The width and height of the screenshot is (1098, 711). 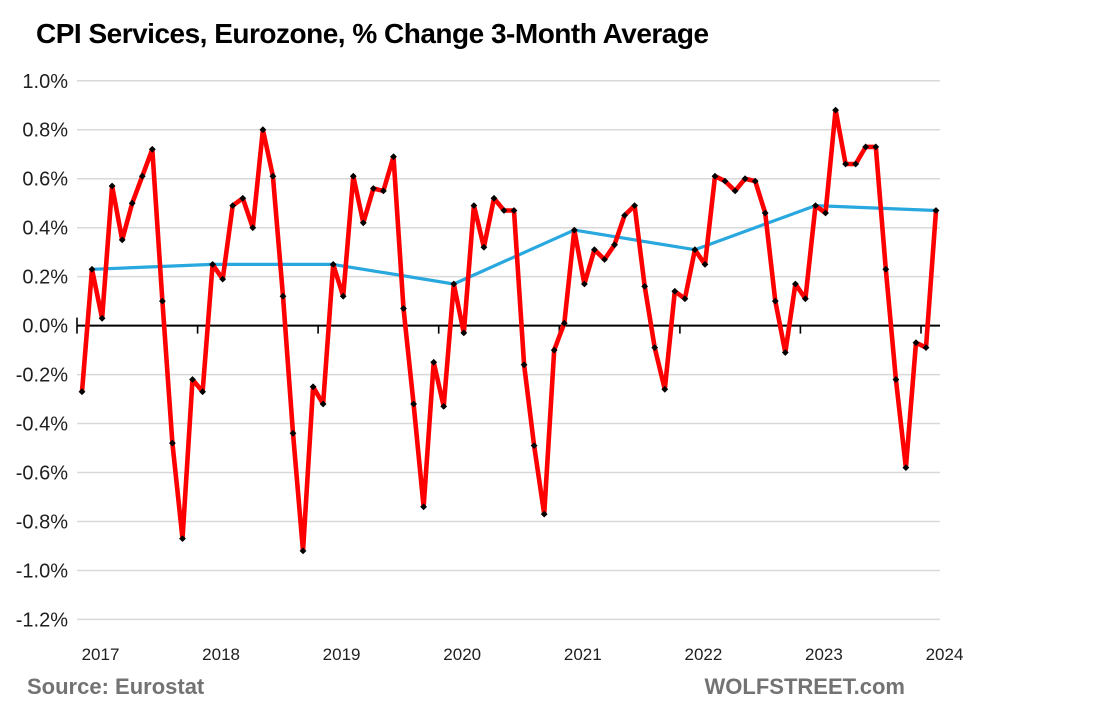 What do you see at coordinates (42, 572) in the screenshot?
I see `y-tick-label: -1.0%` at bounding box center [42, 572].